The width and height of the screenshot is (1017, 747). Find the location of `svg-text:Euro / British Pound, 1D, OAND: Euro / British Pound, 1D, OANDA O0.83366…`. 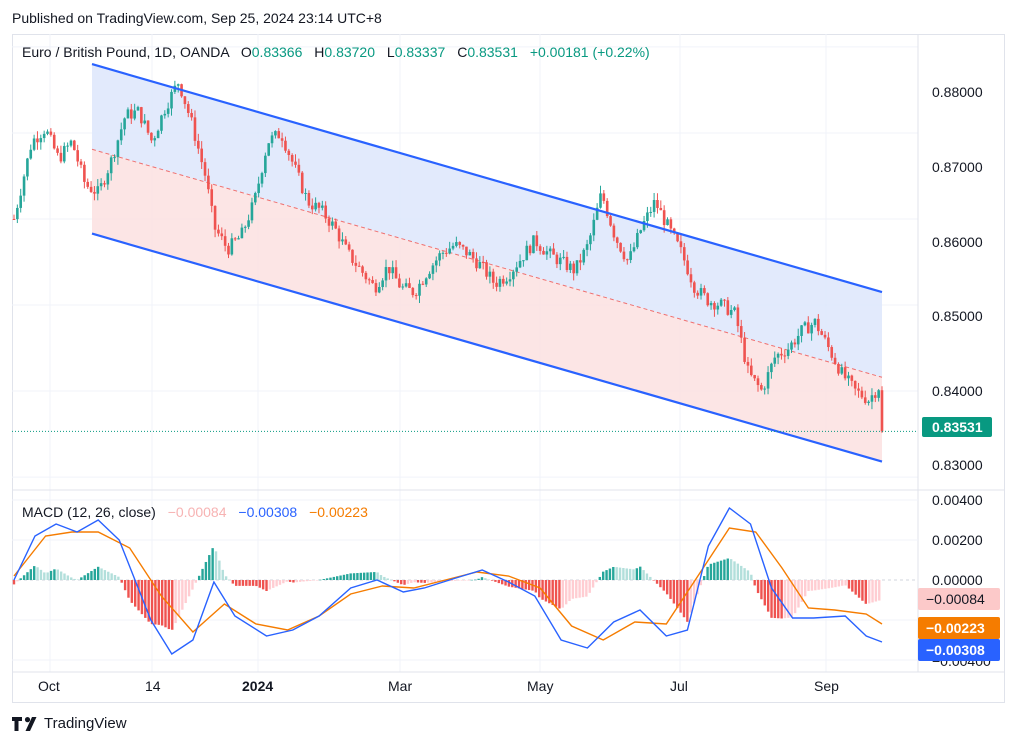

svg-text:Euro / British Pound, 1D, OAND: Euro / British Pound, 1D, OANDA O0.83366… is located at coordinates (336, 52).